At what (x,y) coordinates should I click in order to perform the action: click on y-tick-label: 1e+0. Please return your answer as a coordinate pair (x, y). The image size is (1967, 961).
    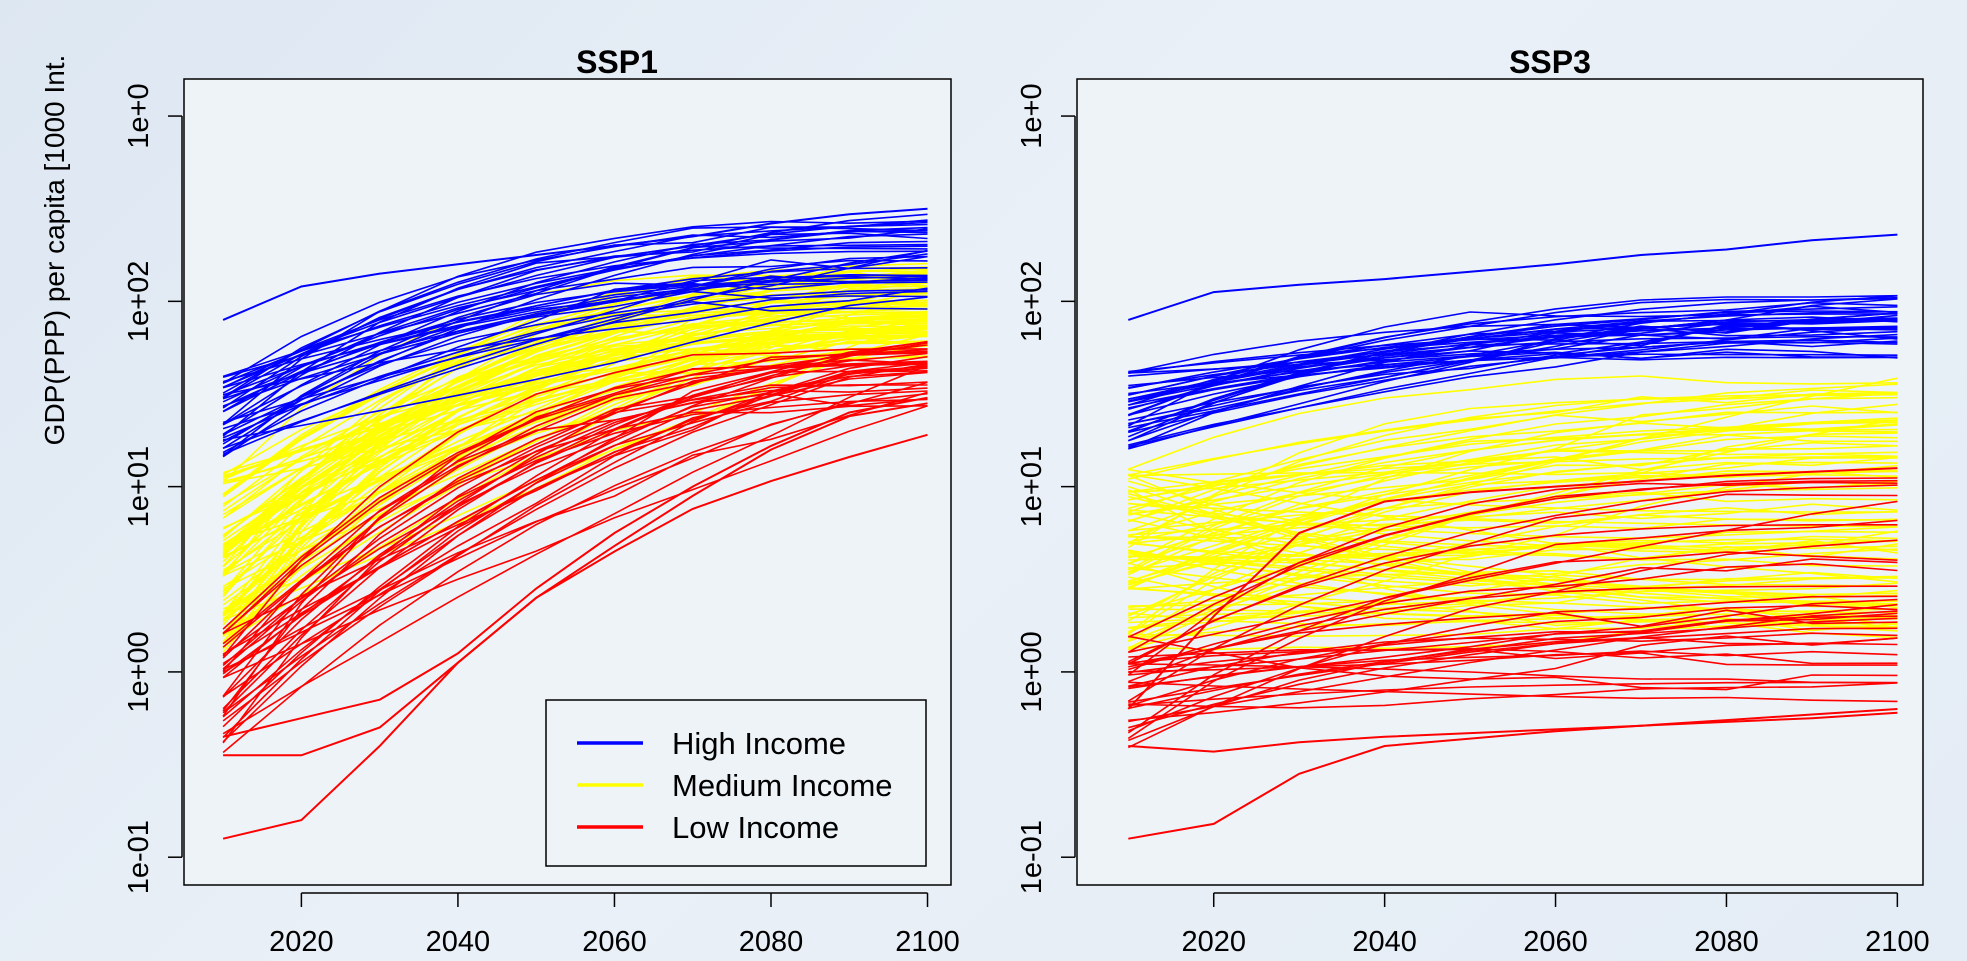
    Looking at the image, I should click on (139, 115).